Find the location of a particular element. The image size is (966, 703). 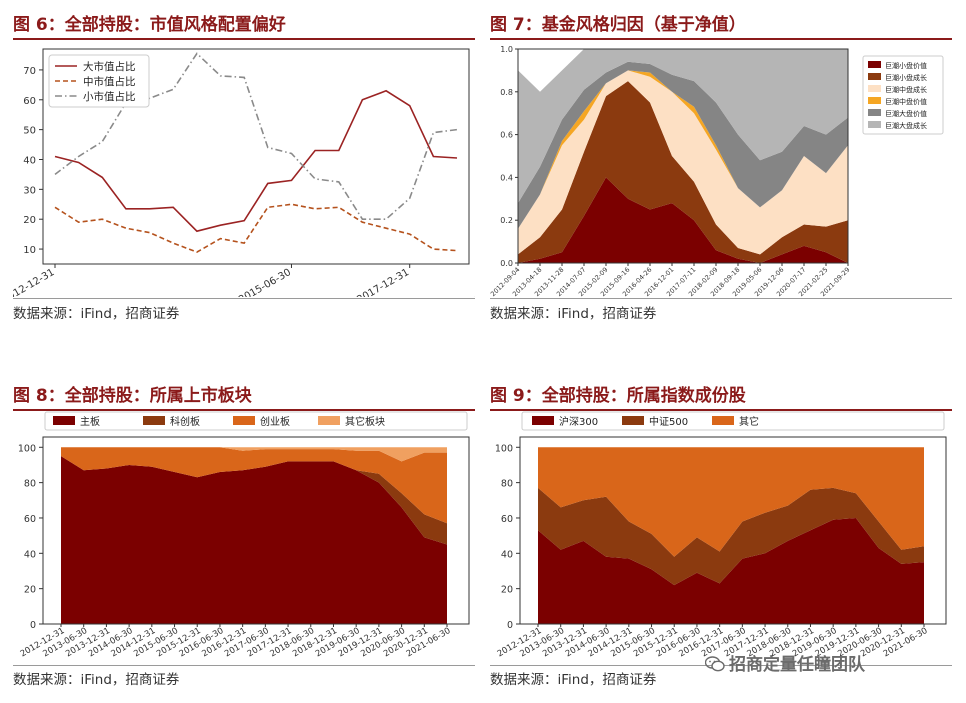

fig8-plot-frame is located at coordinates (256, 530).